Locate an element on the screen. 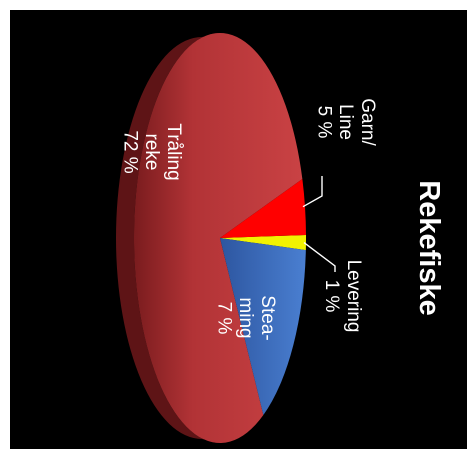 This screenshot has height=449, width=467. frame-top is located at coordinates (233, 5).